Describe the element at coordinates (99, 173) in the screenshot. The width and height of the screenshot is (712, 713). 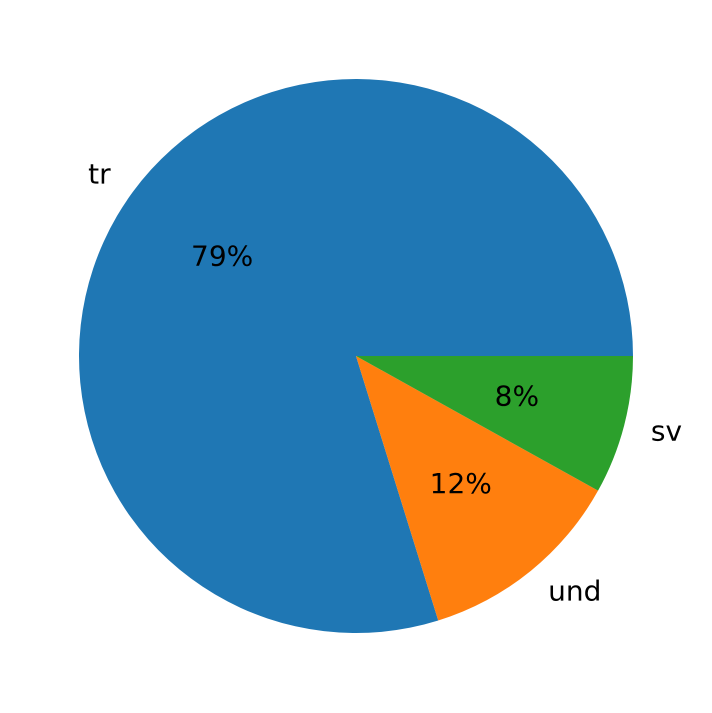
I see `category-label: tr` at that location.